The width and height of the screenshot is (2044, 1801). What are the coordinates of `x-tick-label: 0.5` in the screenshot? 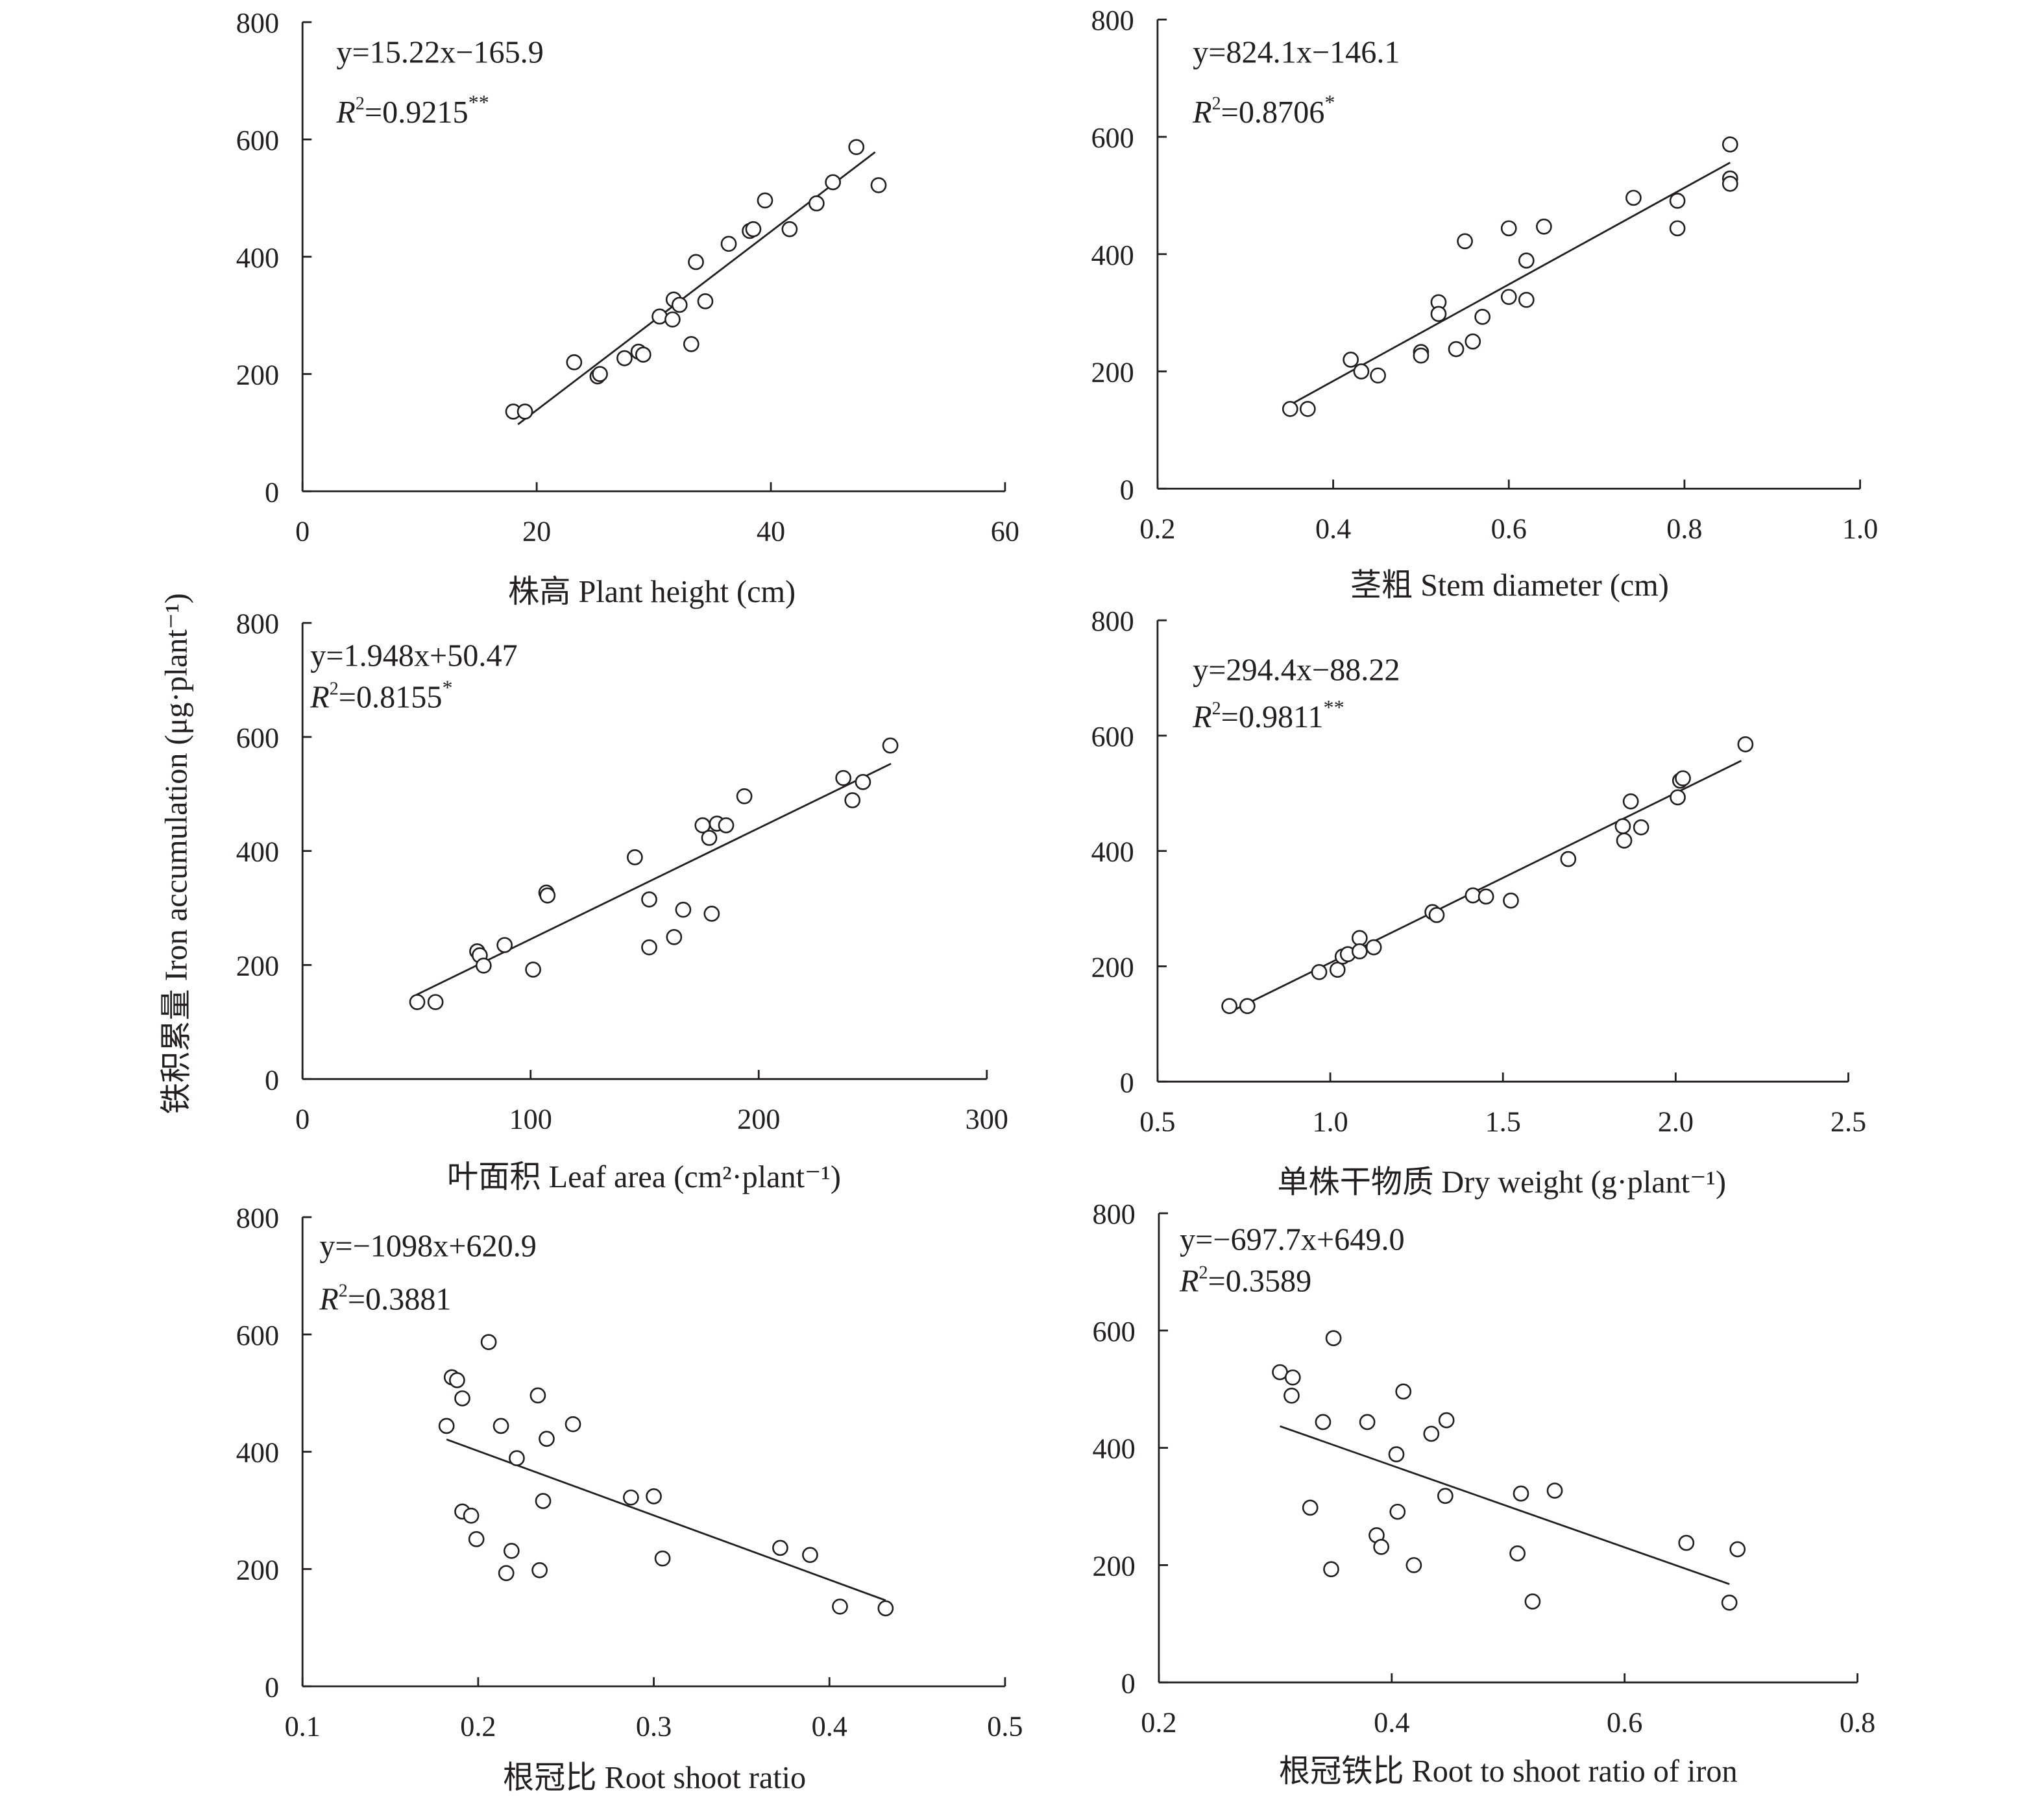 It's located at (1005, 1727).